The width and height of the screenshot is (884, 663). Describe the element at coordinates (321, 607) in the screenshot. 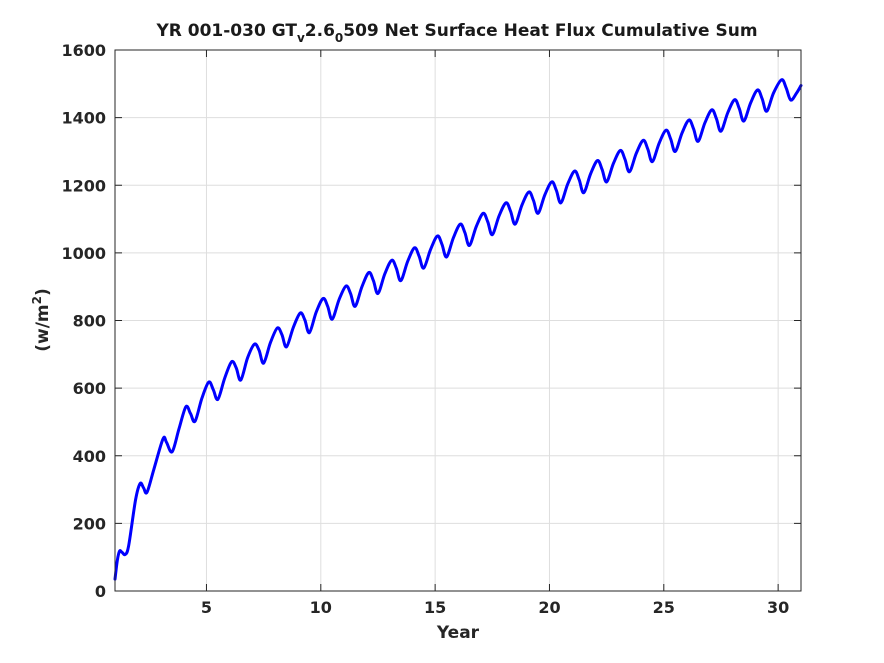

I see `x-tick-label: 10` at that location.